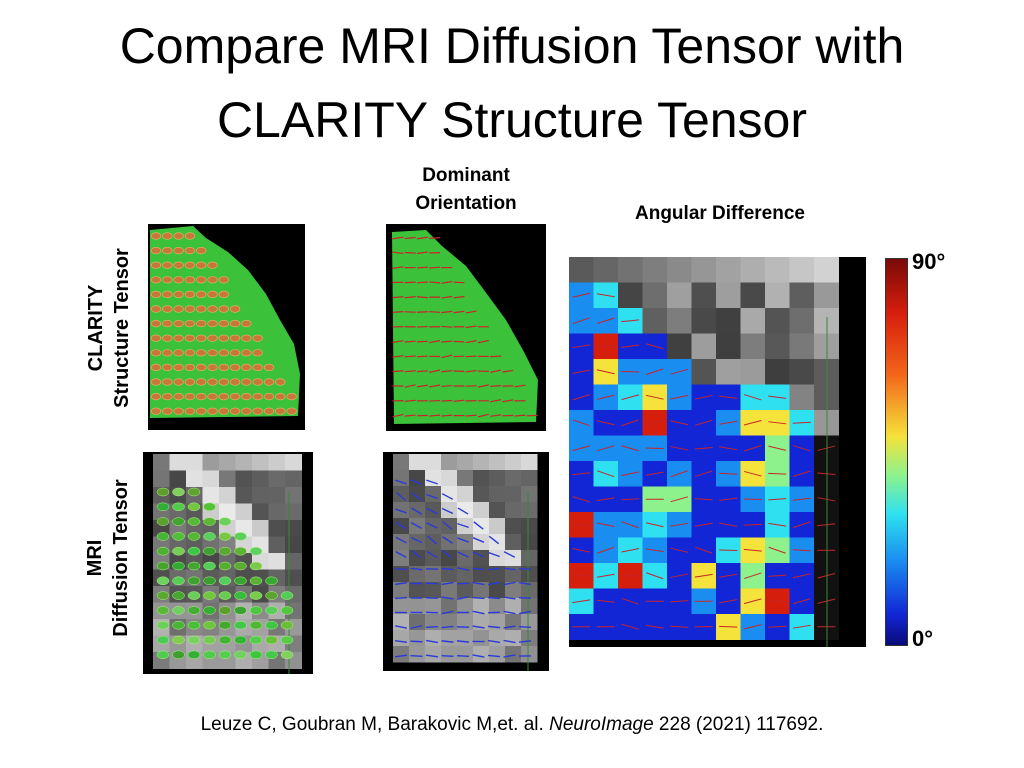  Describe the element at coordinates (465, 562) in the screenshot. I see `mri-orientation-lines` at that location.